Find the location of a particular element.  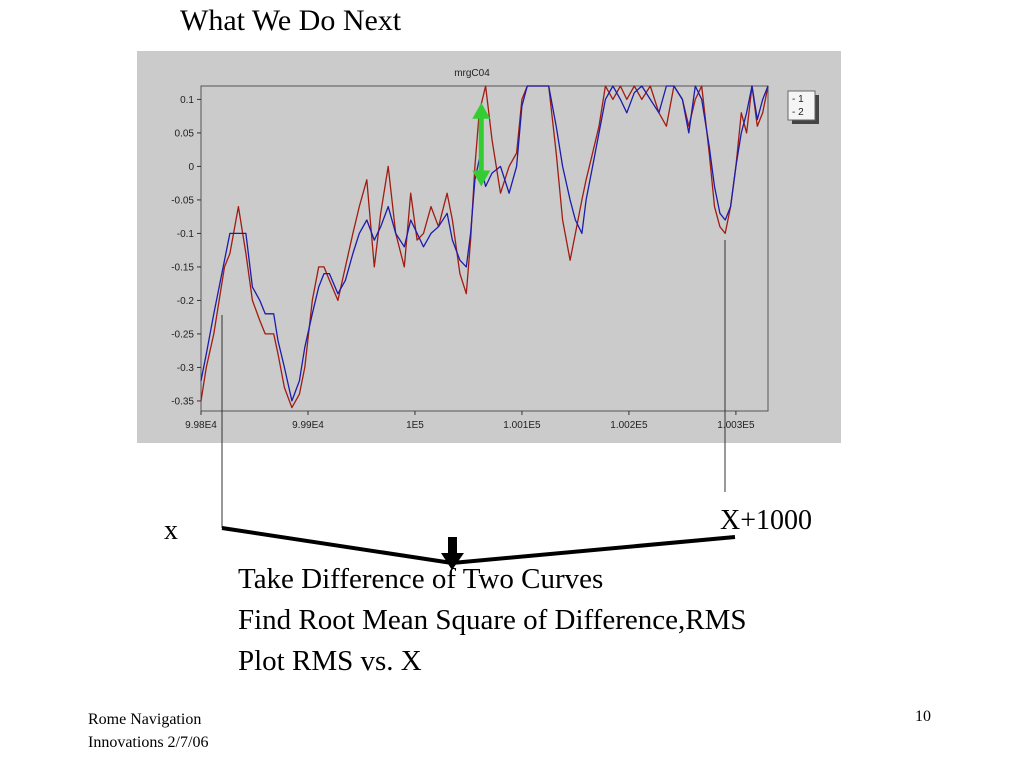

down-arrow-shaft is located at coordinates (452, 546).